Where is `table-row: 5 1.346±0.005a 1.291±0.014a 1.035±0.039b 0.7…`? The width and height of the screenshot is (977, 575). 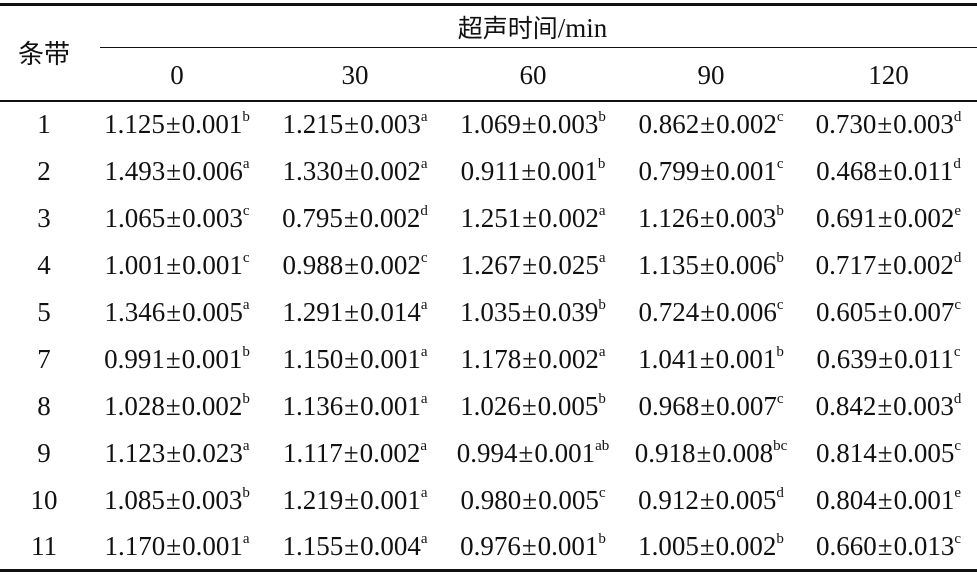 table-row: 5 1.346±0.005a 1.291±0.014a 1.035±0.039b 0.7… is located at coordinates (488, 312).